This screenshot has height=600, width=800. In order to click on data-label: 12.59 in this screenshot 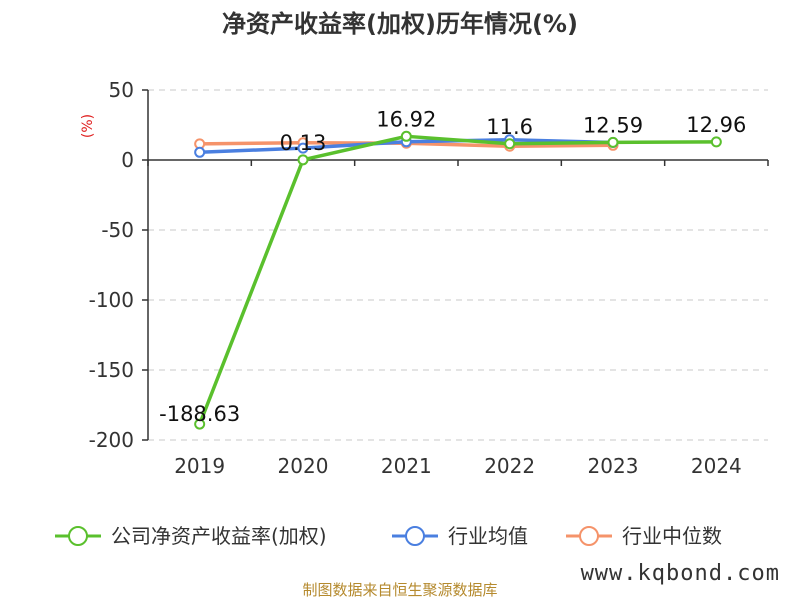, I will do `click(613, 125)`.